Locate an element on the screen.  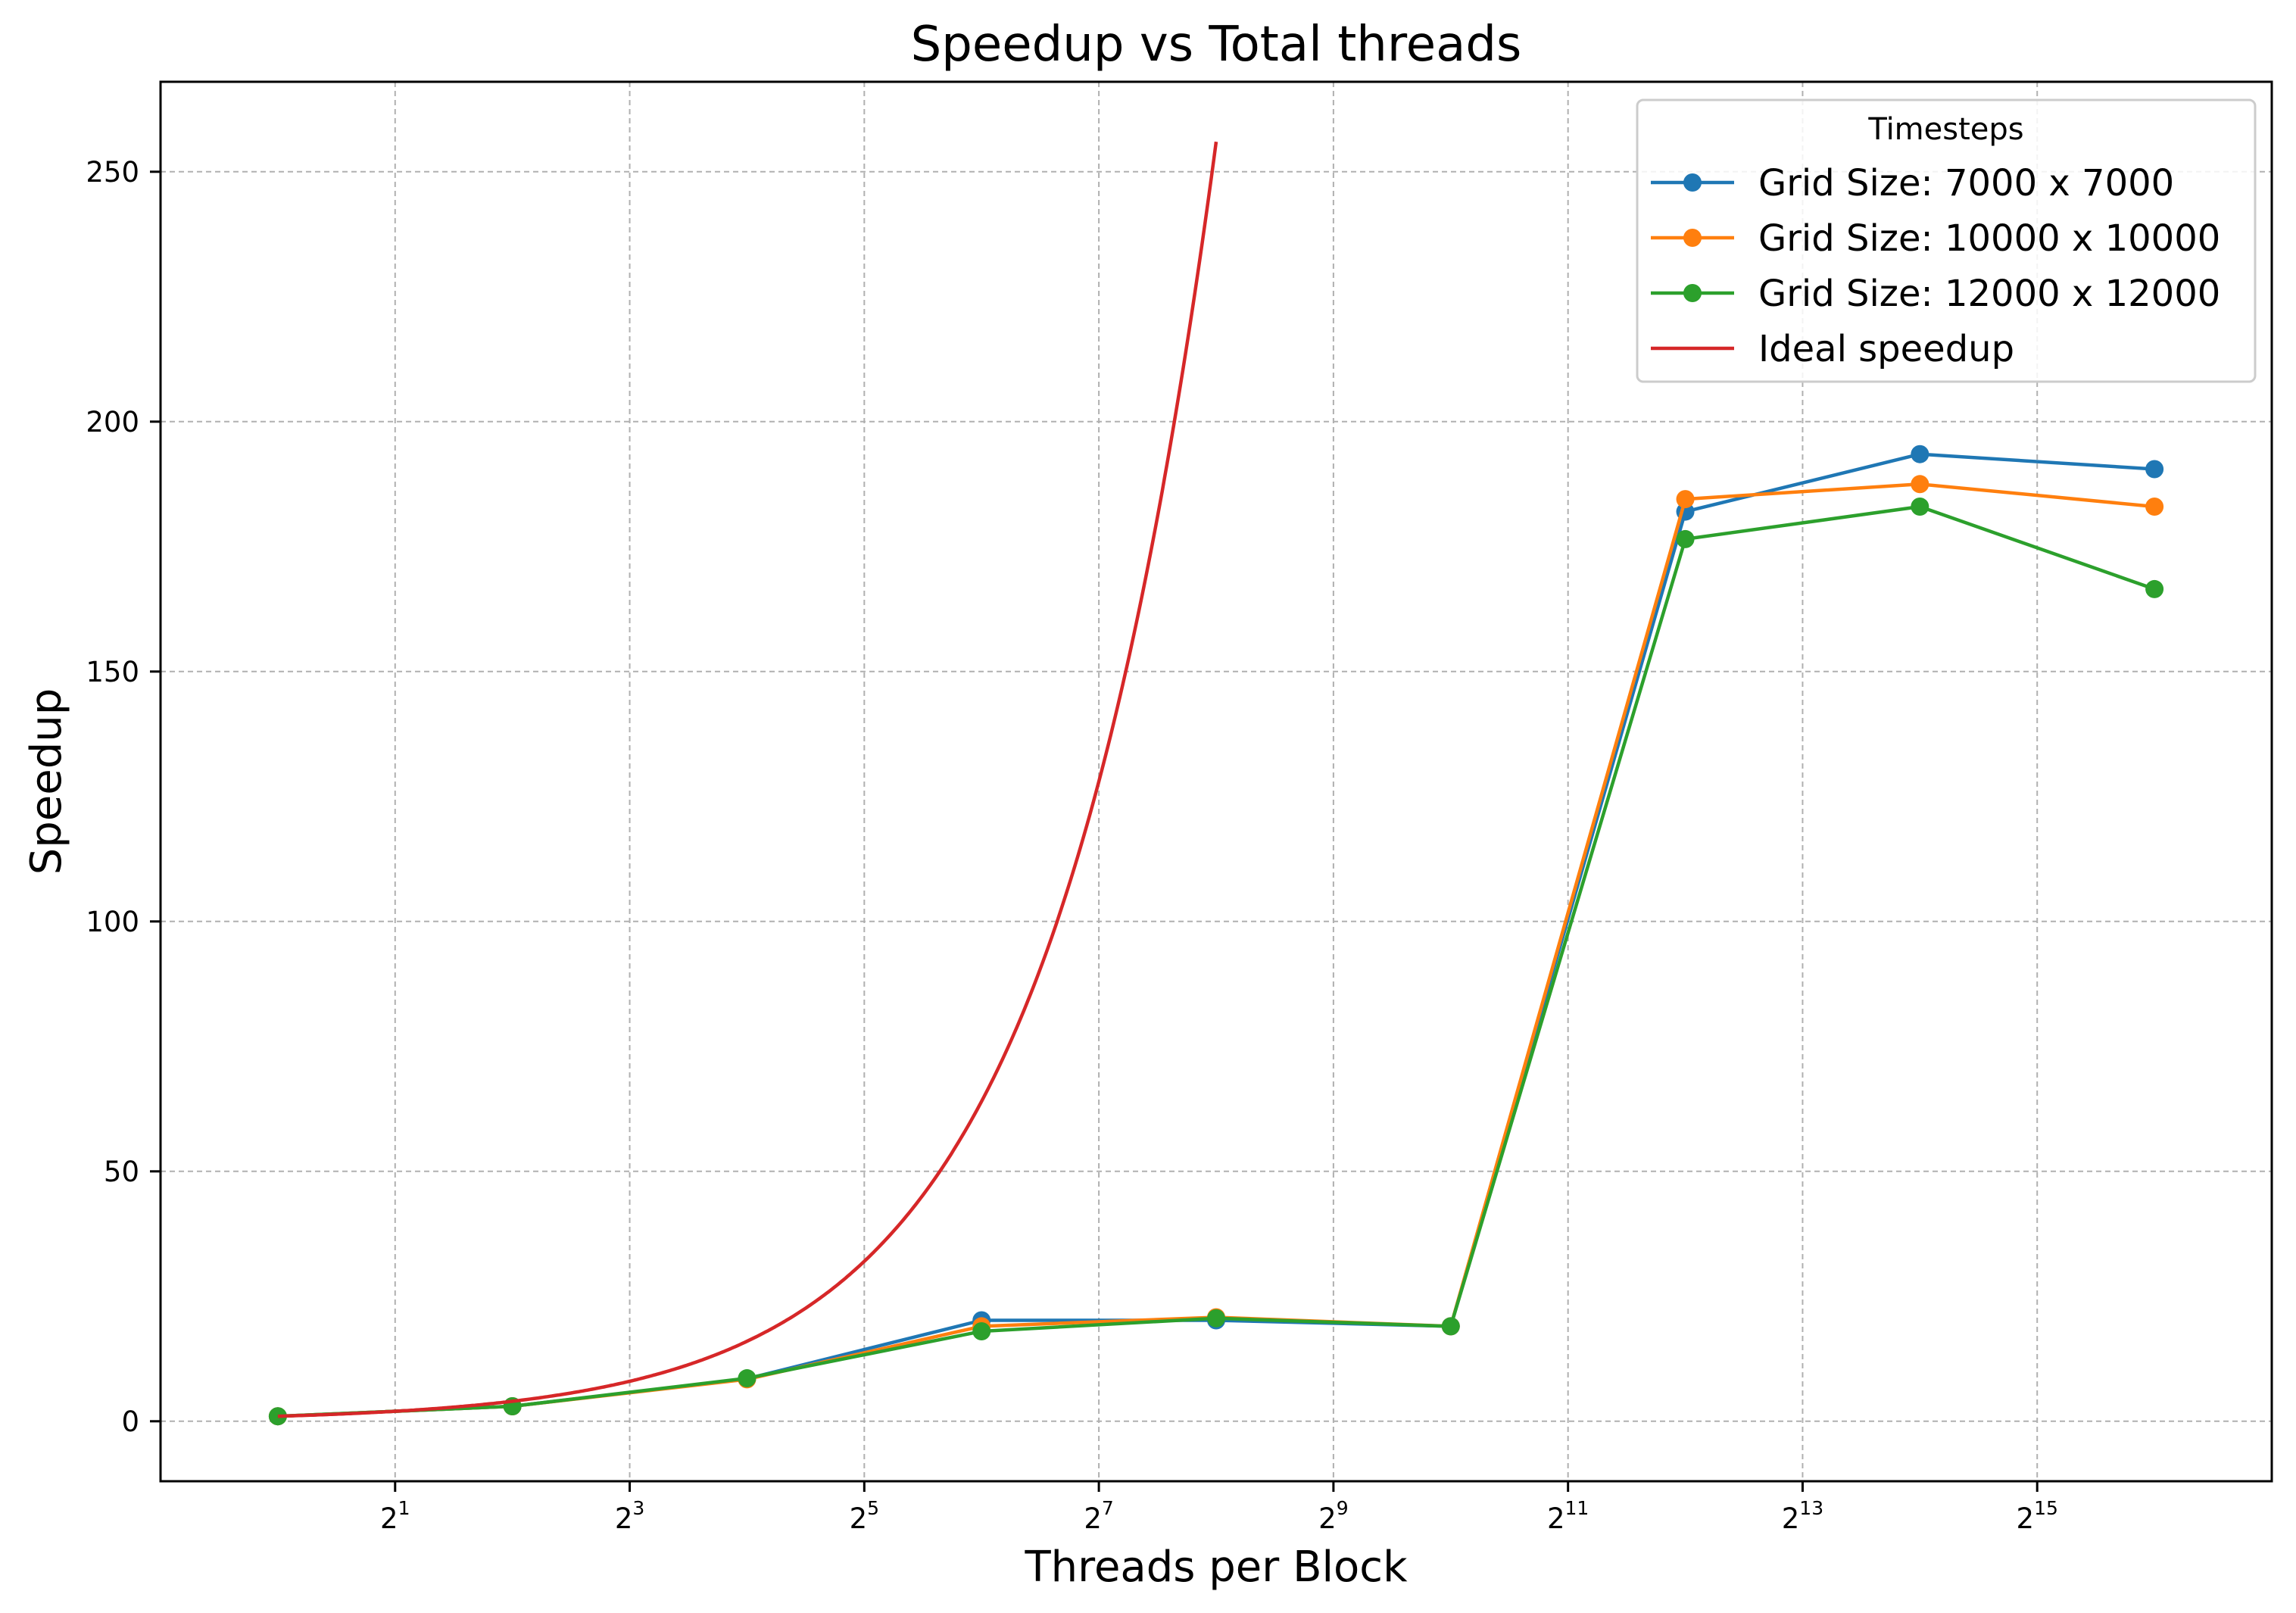
y-tick-label: 250 is located at coordinates (113, 172).